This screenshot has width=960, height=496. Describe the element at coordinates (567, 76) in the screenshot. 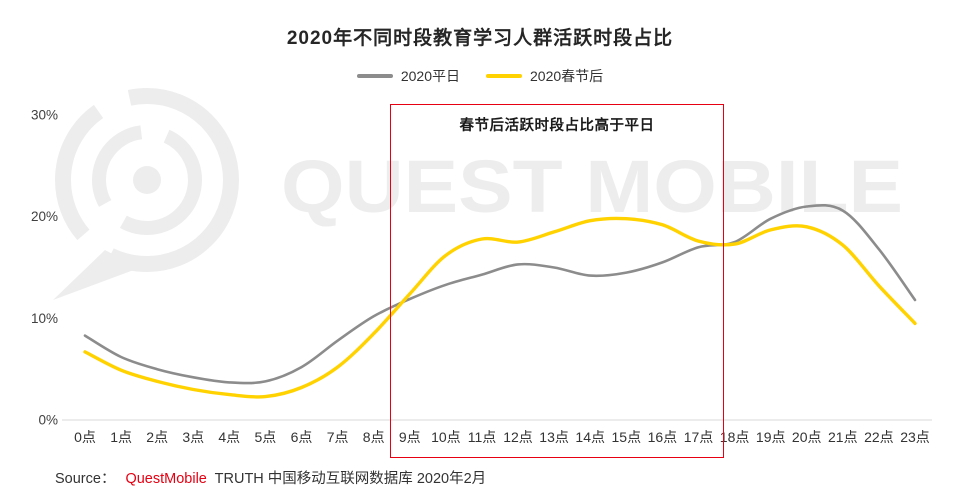

I see `legend-label-post-festival: 2020春节后` at that location.